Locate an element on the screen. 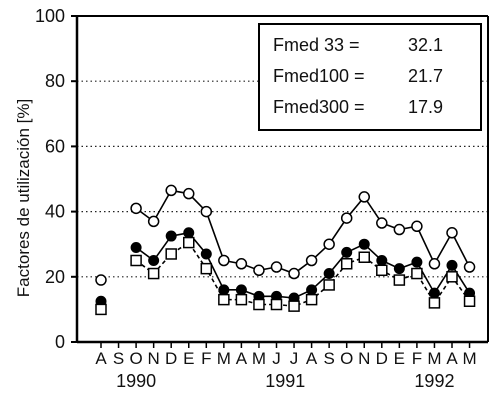 This screenshot has height=405, width=494. legend-frame is located at coordinates (370, 77).